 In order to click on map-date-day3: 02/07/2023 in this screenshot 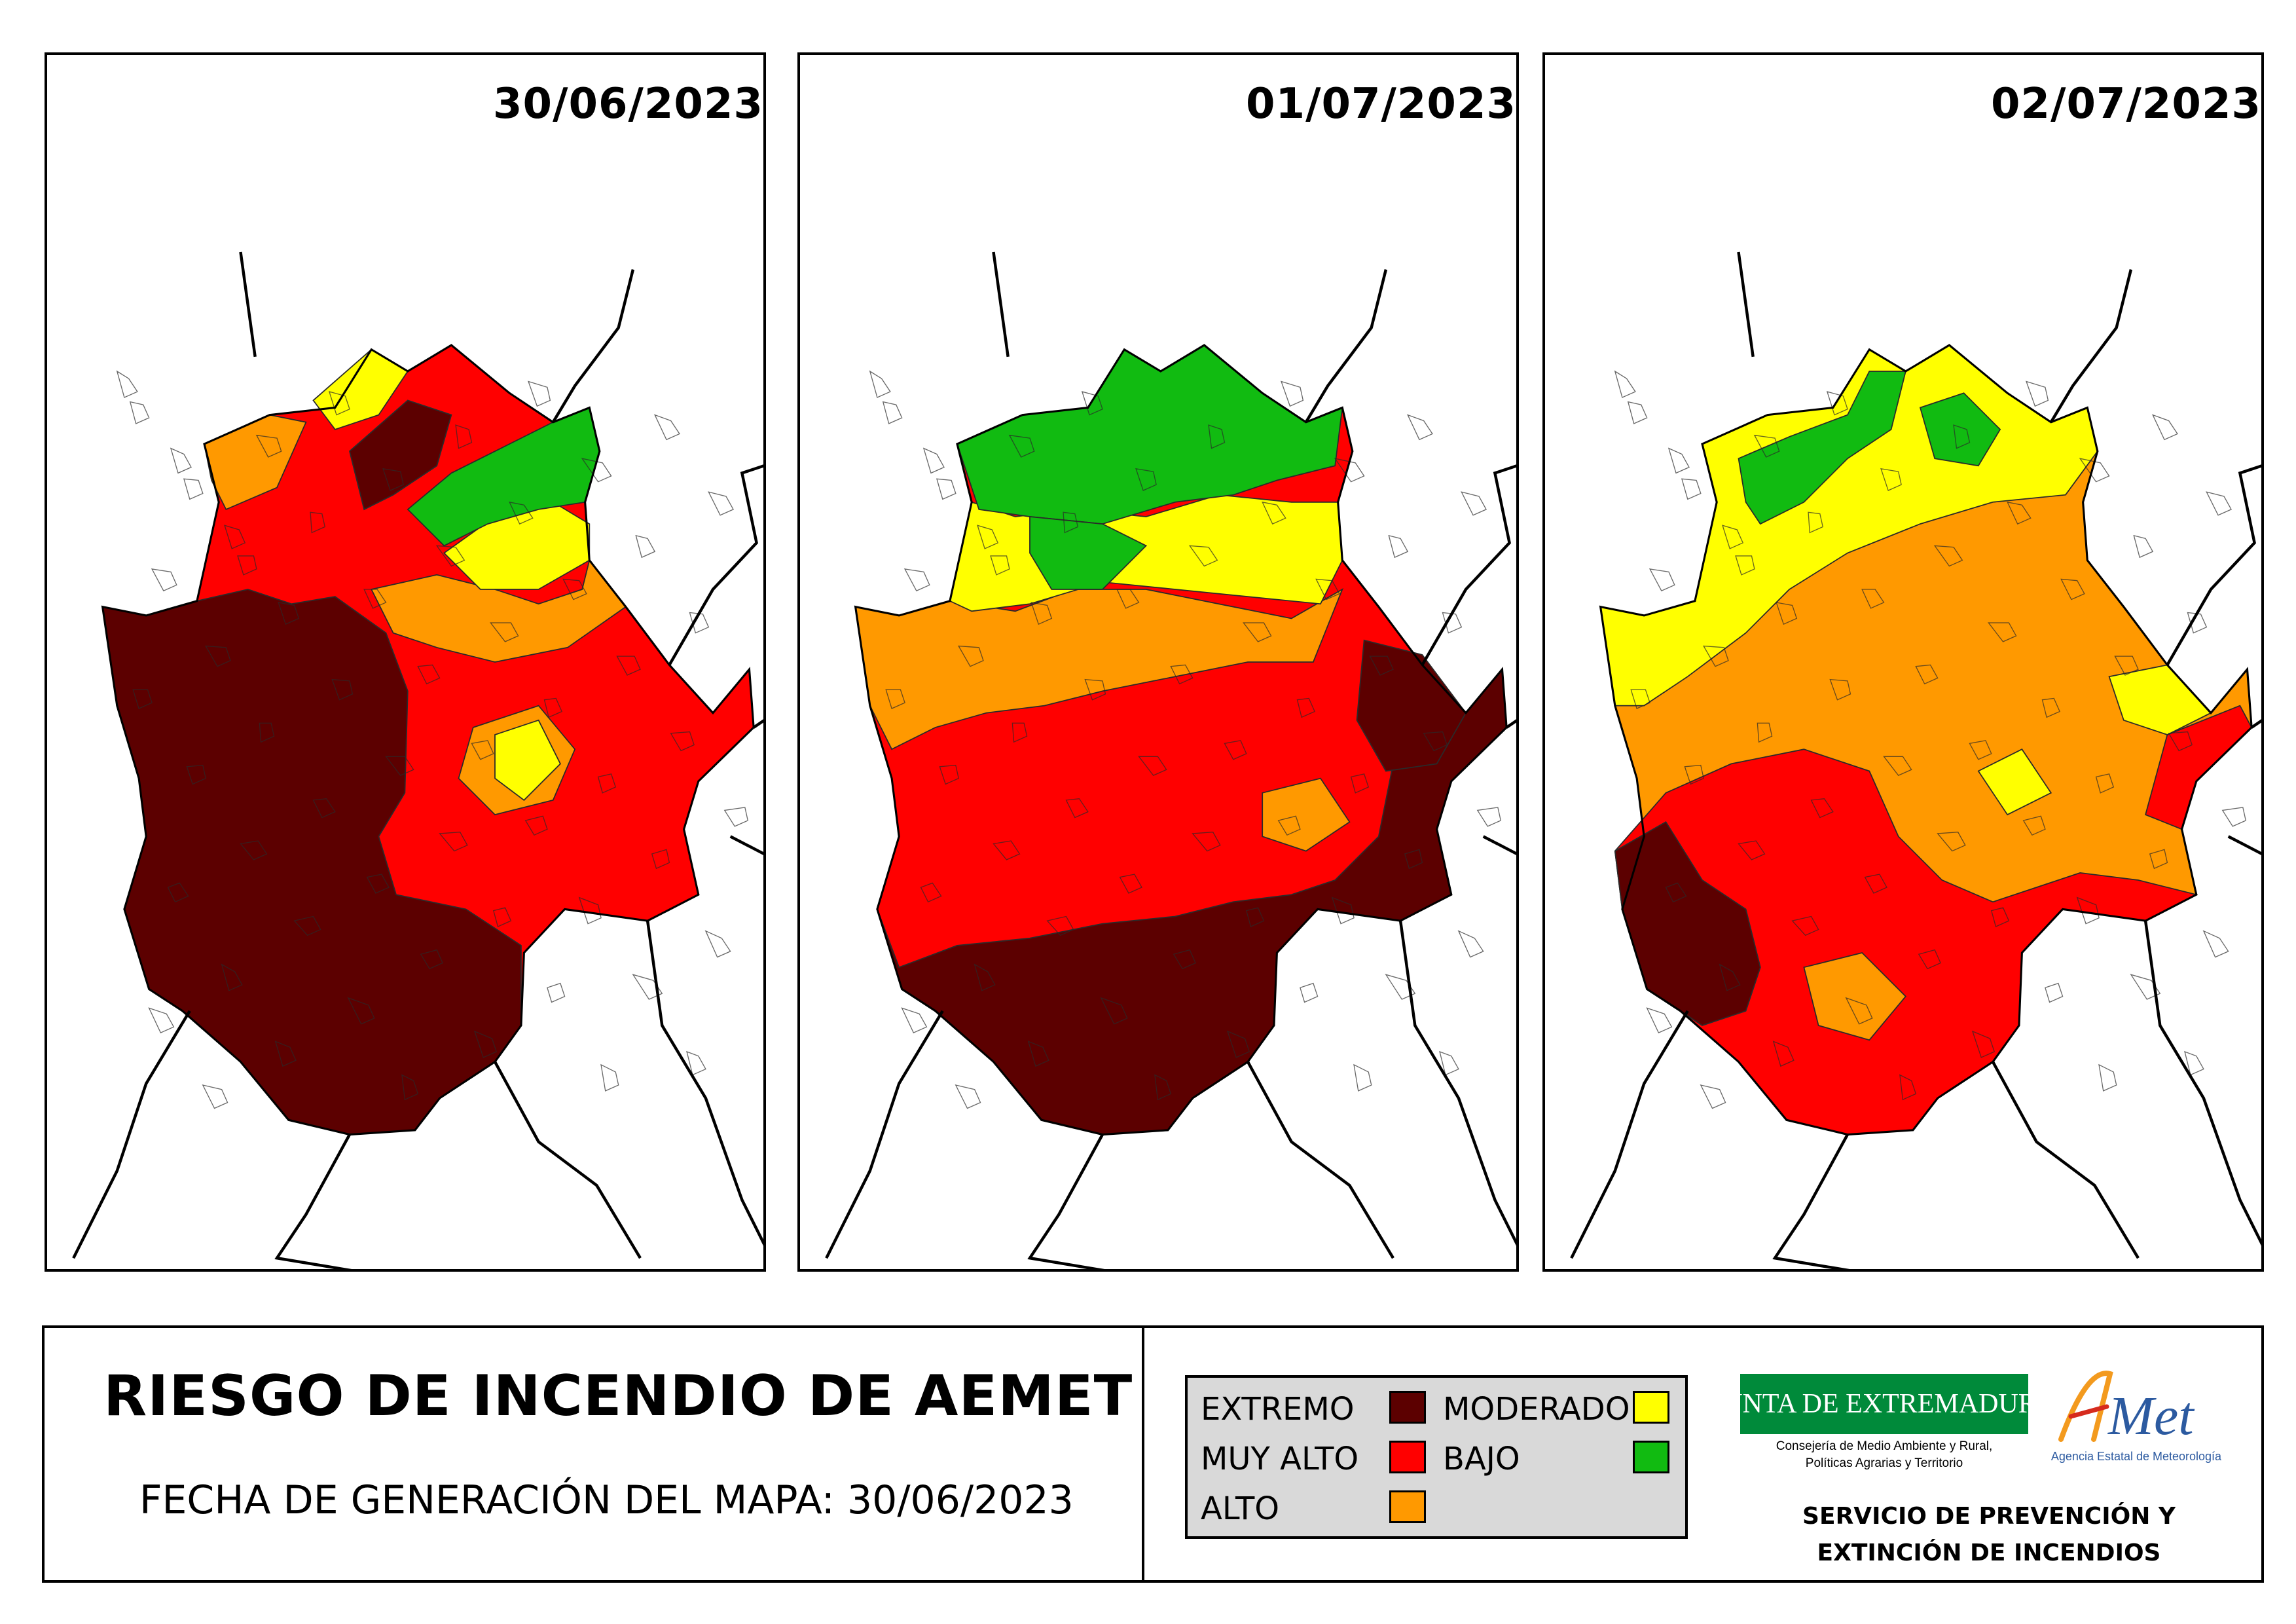, I will do `click(2126, 104)`.